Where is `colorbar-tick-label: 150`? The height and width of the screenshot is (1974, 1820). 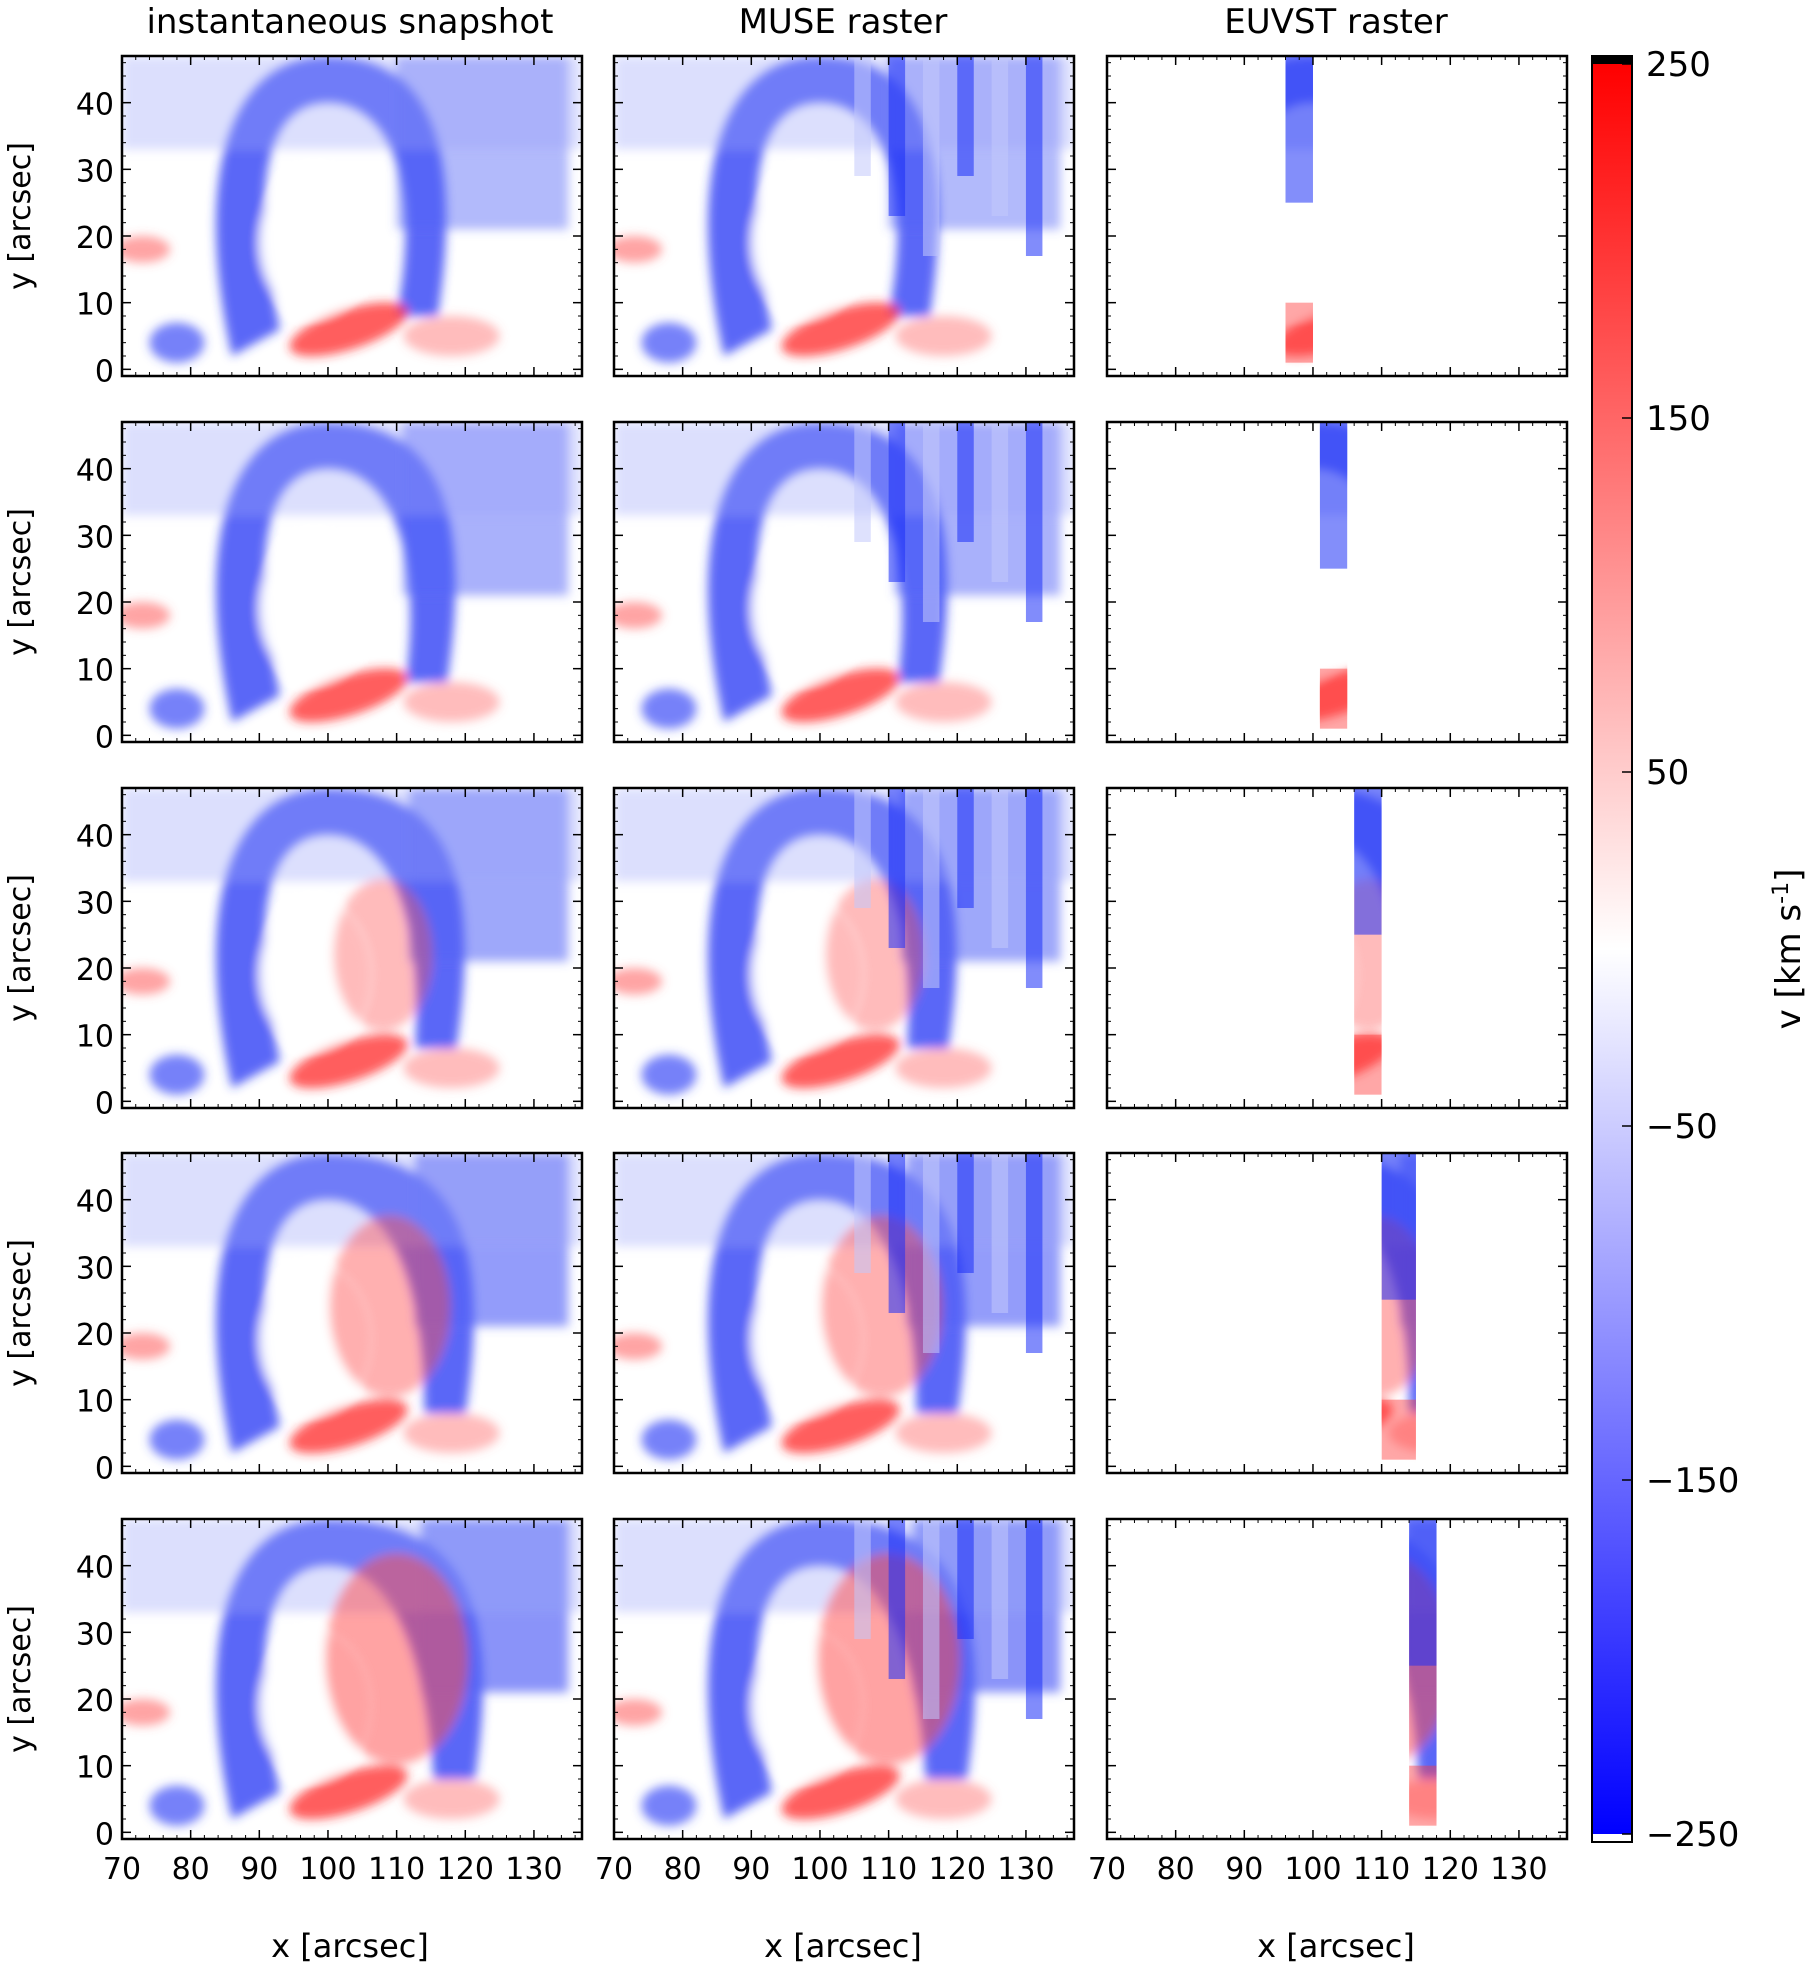 colorbar-tick-label: 150 is located at coordinates (1678, 419).